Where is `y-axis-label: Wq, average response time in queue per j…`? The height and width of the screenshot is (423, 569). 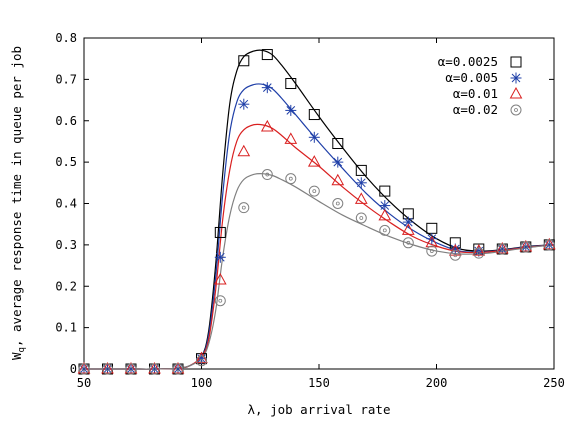
y-axis-label: Wq, average response time in queue per j… is located at coordinates (18, 203).